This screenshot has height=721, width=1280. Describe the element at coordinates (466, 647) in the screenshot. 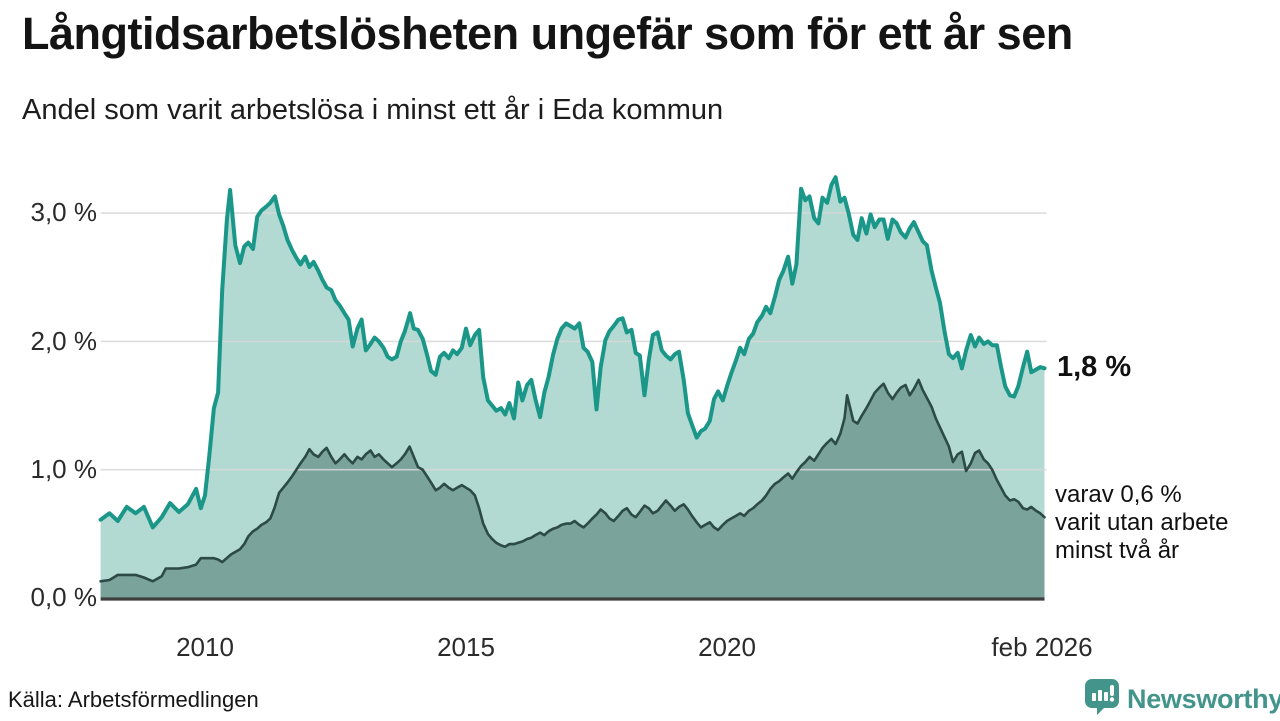

I see `x-axis-tick-2015: 2015` at that location.